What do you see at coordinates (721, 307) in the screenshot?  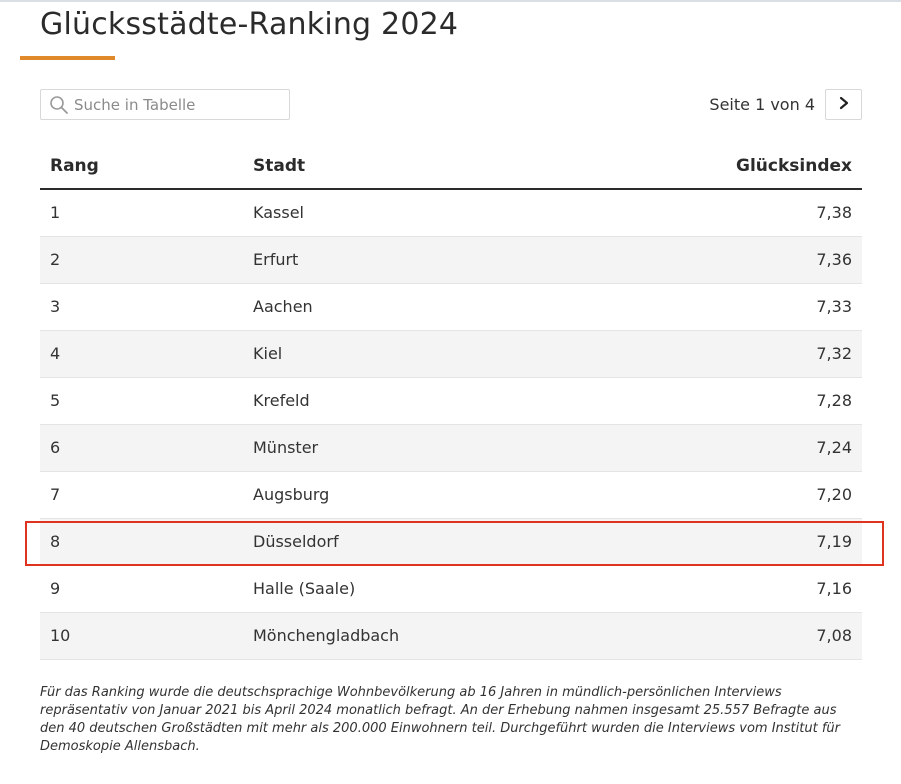 I see `index-cell: 7,33` at bounding box center [721, 307].